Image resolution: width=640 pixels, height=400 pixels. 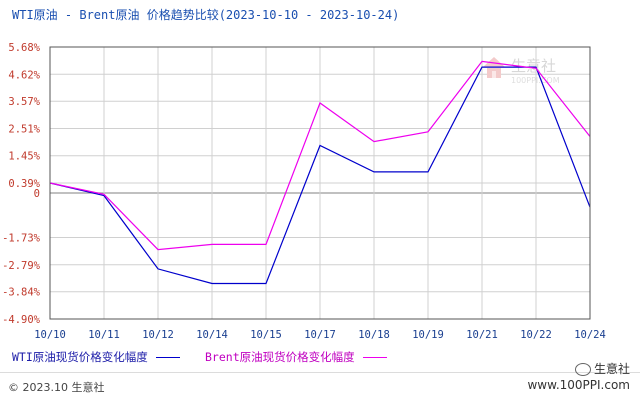 I want to click on x-tick-label: 10/24, so click(x=590, y=335).